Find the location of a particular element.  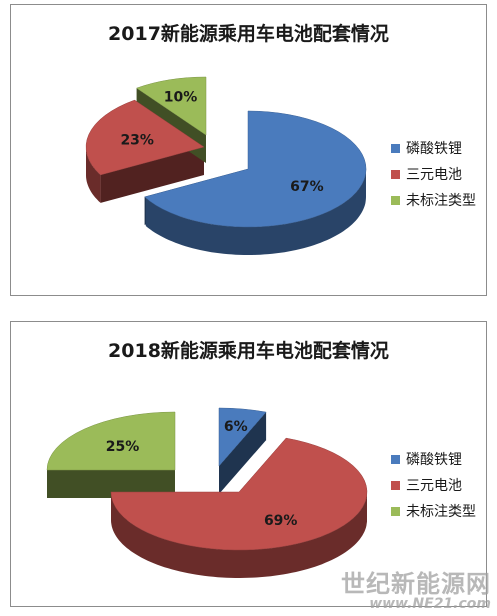

data-label-unlabeled: 10% is located at coordinates (181, 97).